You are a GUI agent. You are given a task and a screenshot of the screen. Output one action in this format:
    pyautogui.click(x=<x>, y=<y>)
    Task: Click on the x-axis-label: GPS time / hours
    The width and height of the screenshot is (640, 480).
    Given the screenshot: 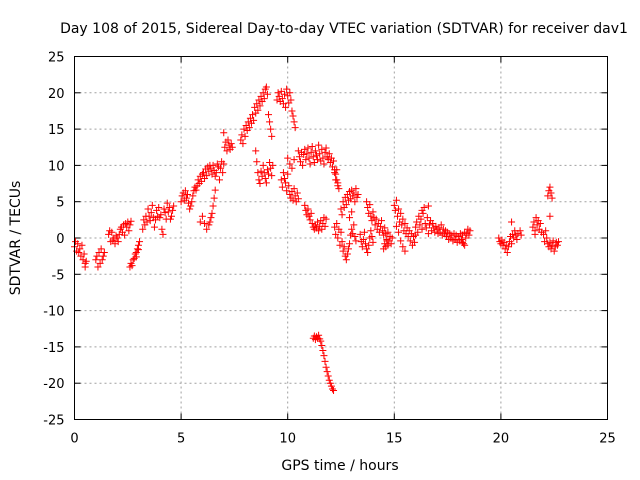 What is the action you would take?
    pyautogui.click(x=339, y=466)
    